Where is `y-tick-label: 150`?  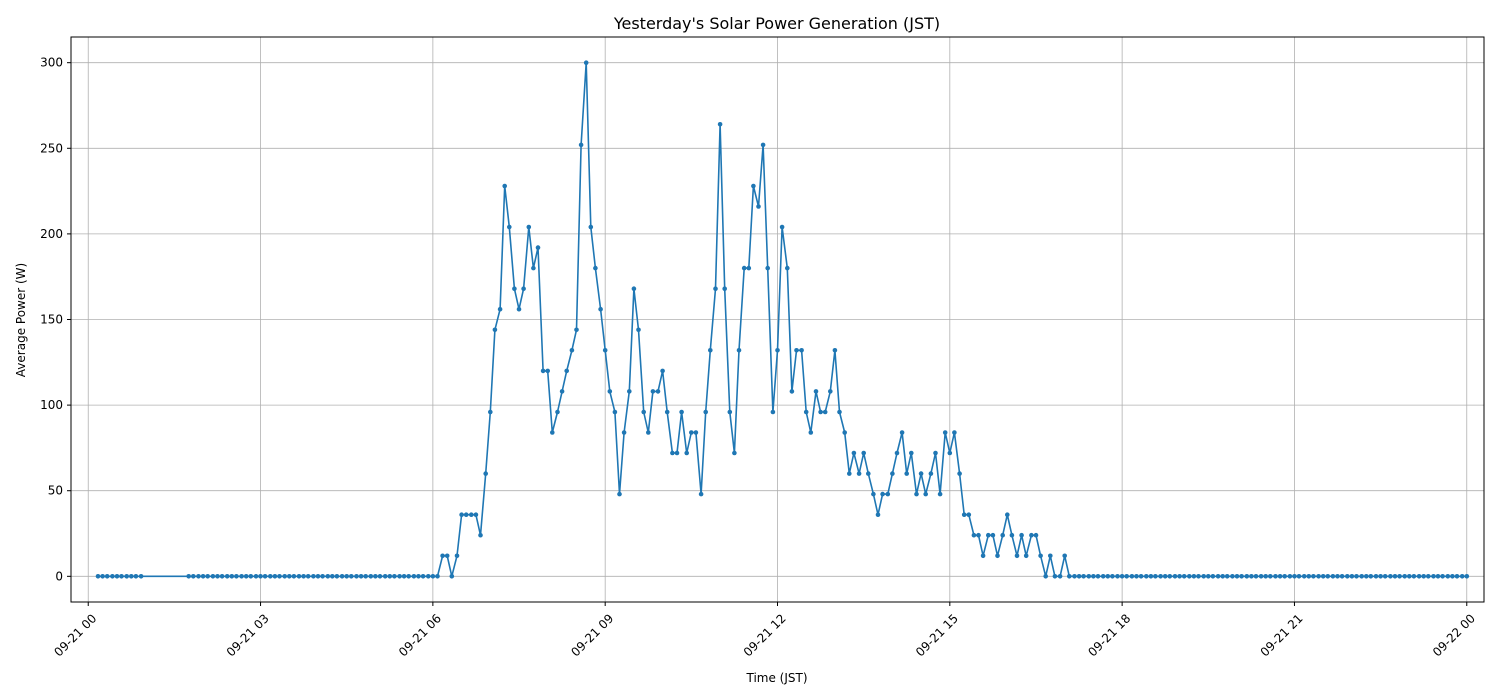 y-tick-label: 150 is located at coordinates (51, 320).